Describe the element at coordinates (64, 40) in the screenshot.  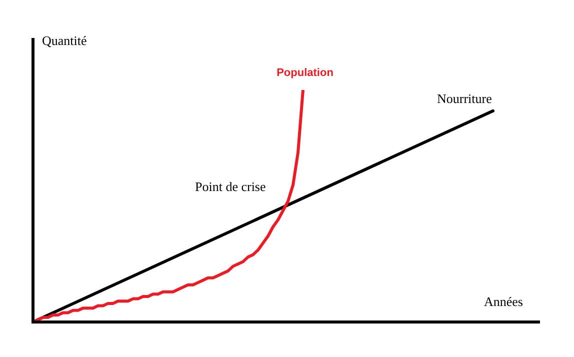
I see `y-axis-title: Quantité` at that location.